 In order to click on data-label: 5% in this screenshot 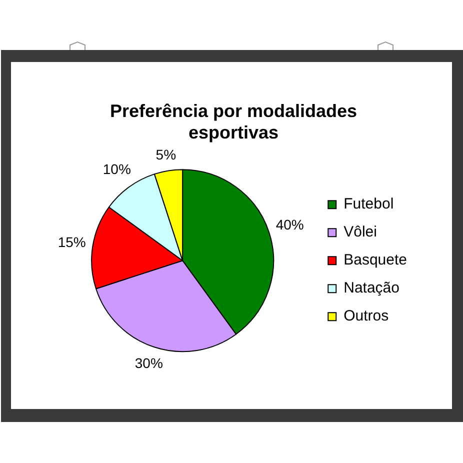, I will do `click(166, 154)`.